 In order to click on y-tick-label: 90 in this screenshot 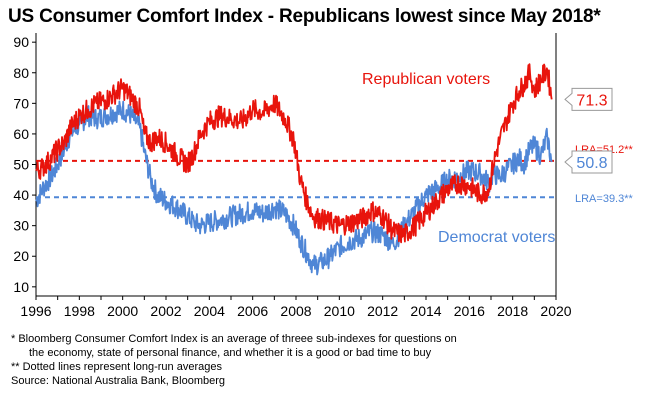, I will do `click(21, 42)`.